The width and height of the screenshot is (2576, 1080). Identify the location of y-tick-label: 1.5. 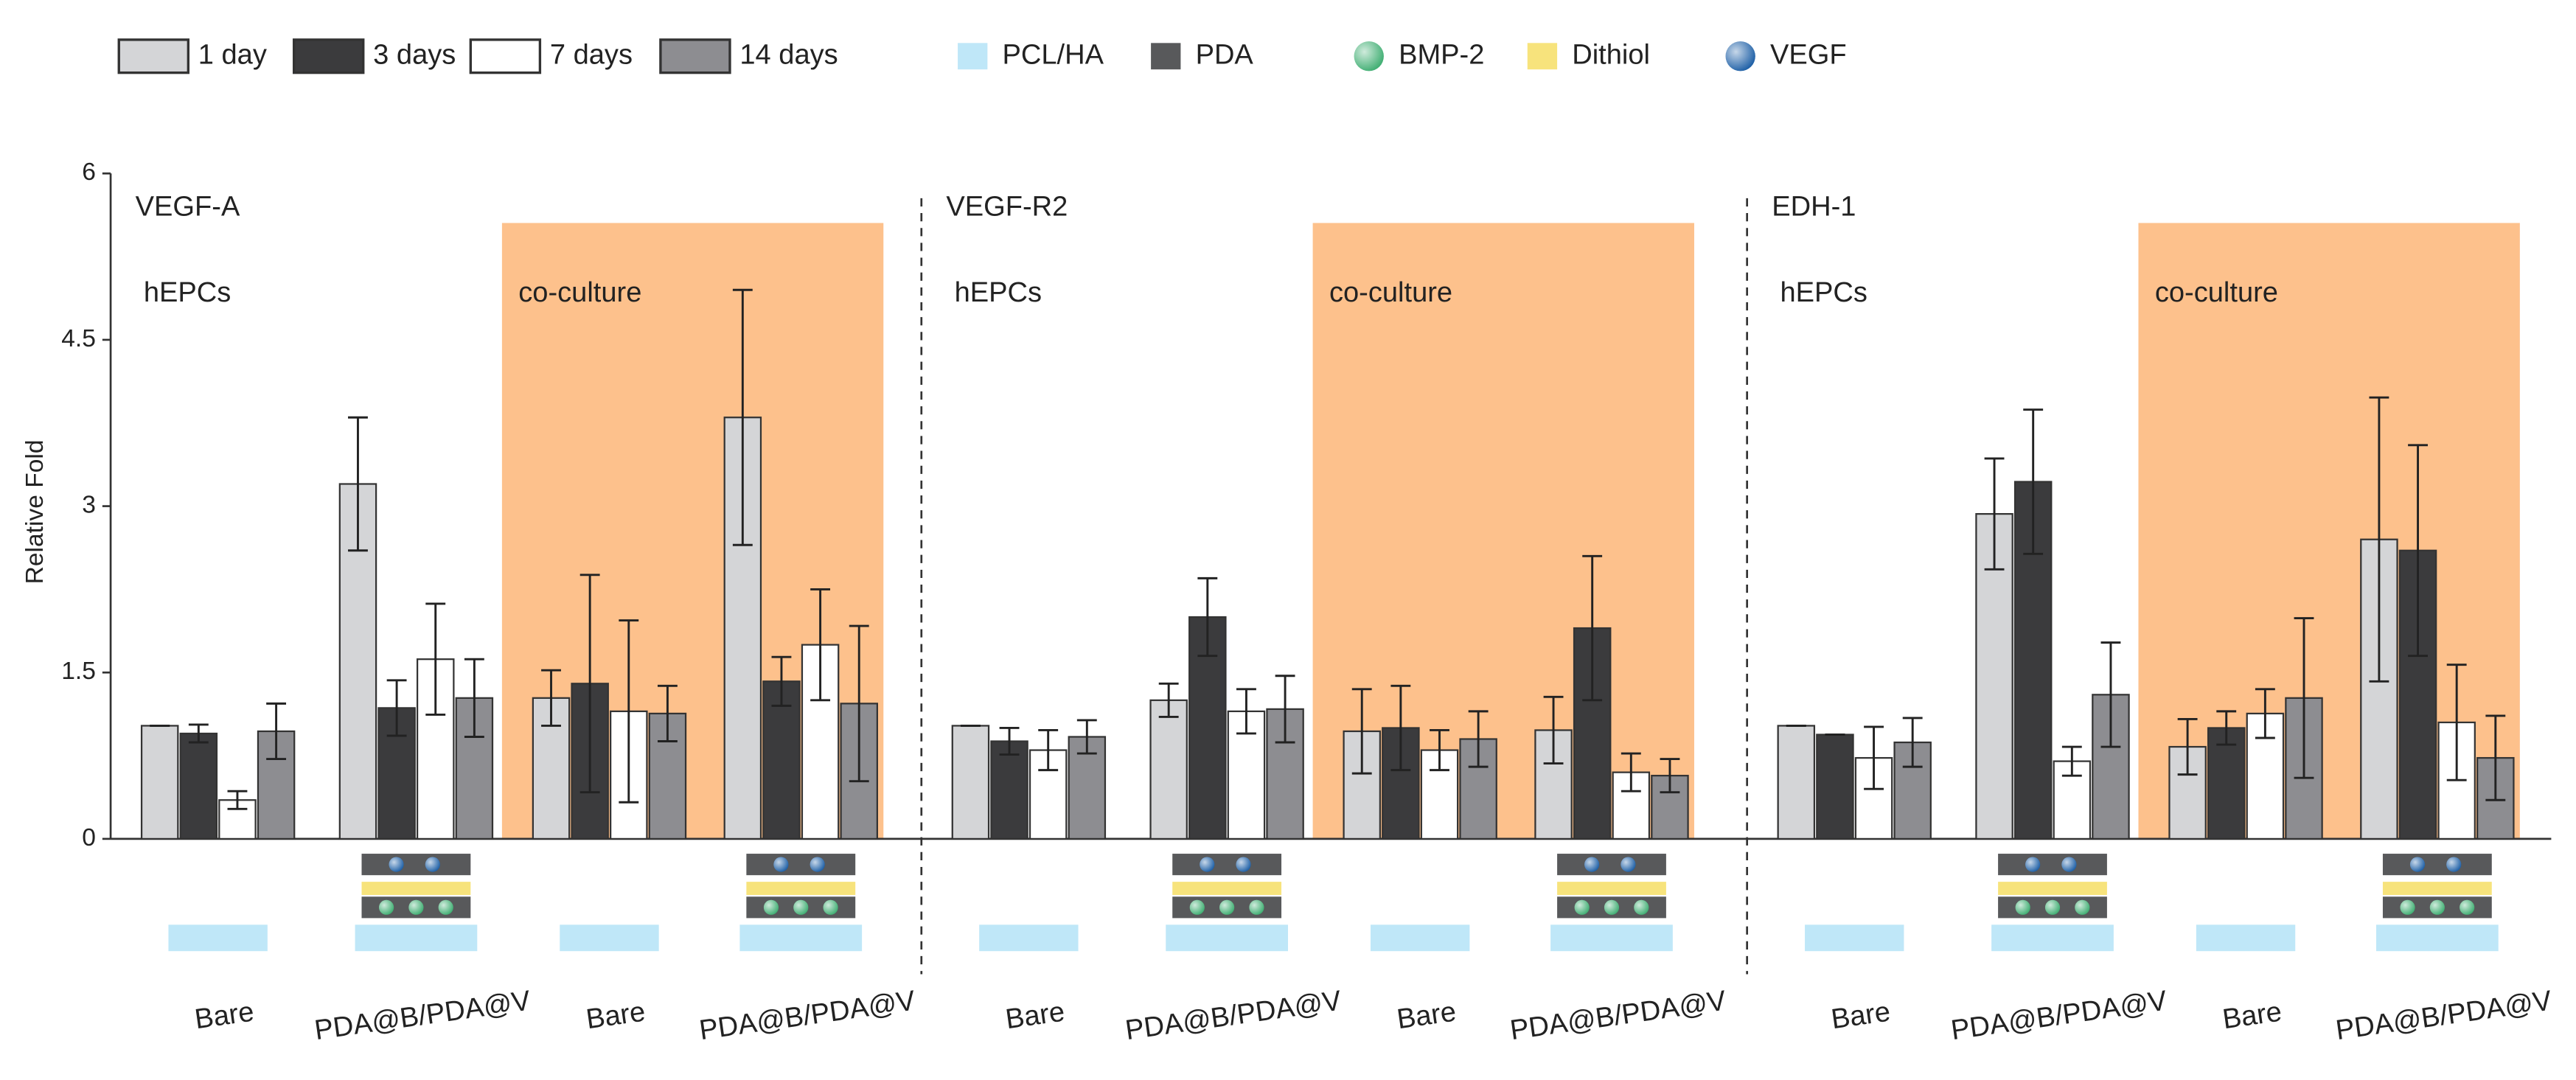
(79, 671).